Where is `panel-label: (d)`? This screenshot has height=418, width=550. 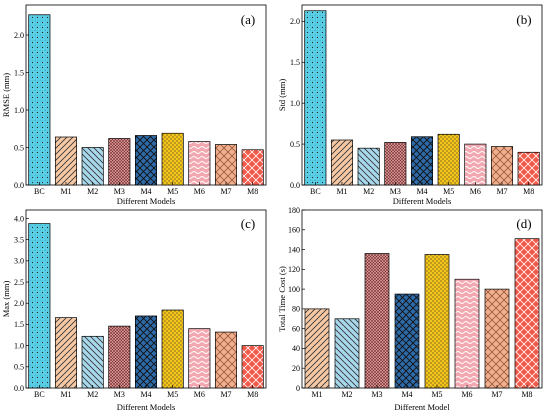 panel-label: (d) is located at coordinates (523, 223).